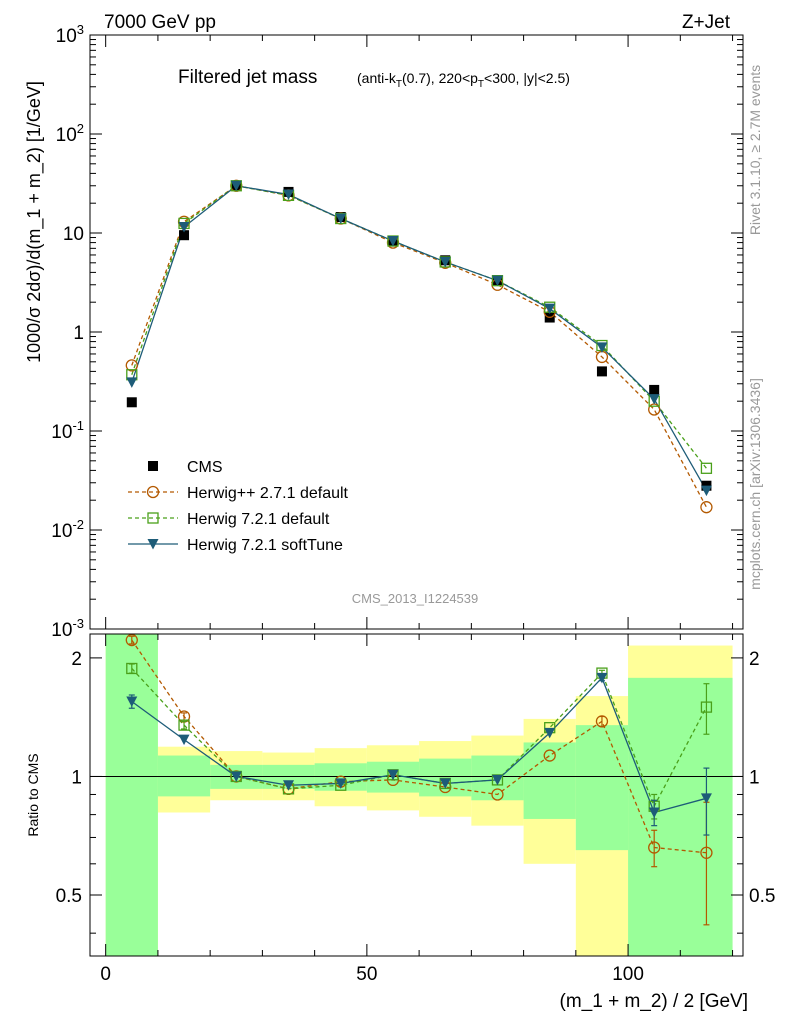 Image resolution: width=786 pixels, height=1024 pixels. Describe the element at coordinates (160, 22) in the screenshot. I see `header-left: 7000 GeV pp` at that location.